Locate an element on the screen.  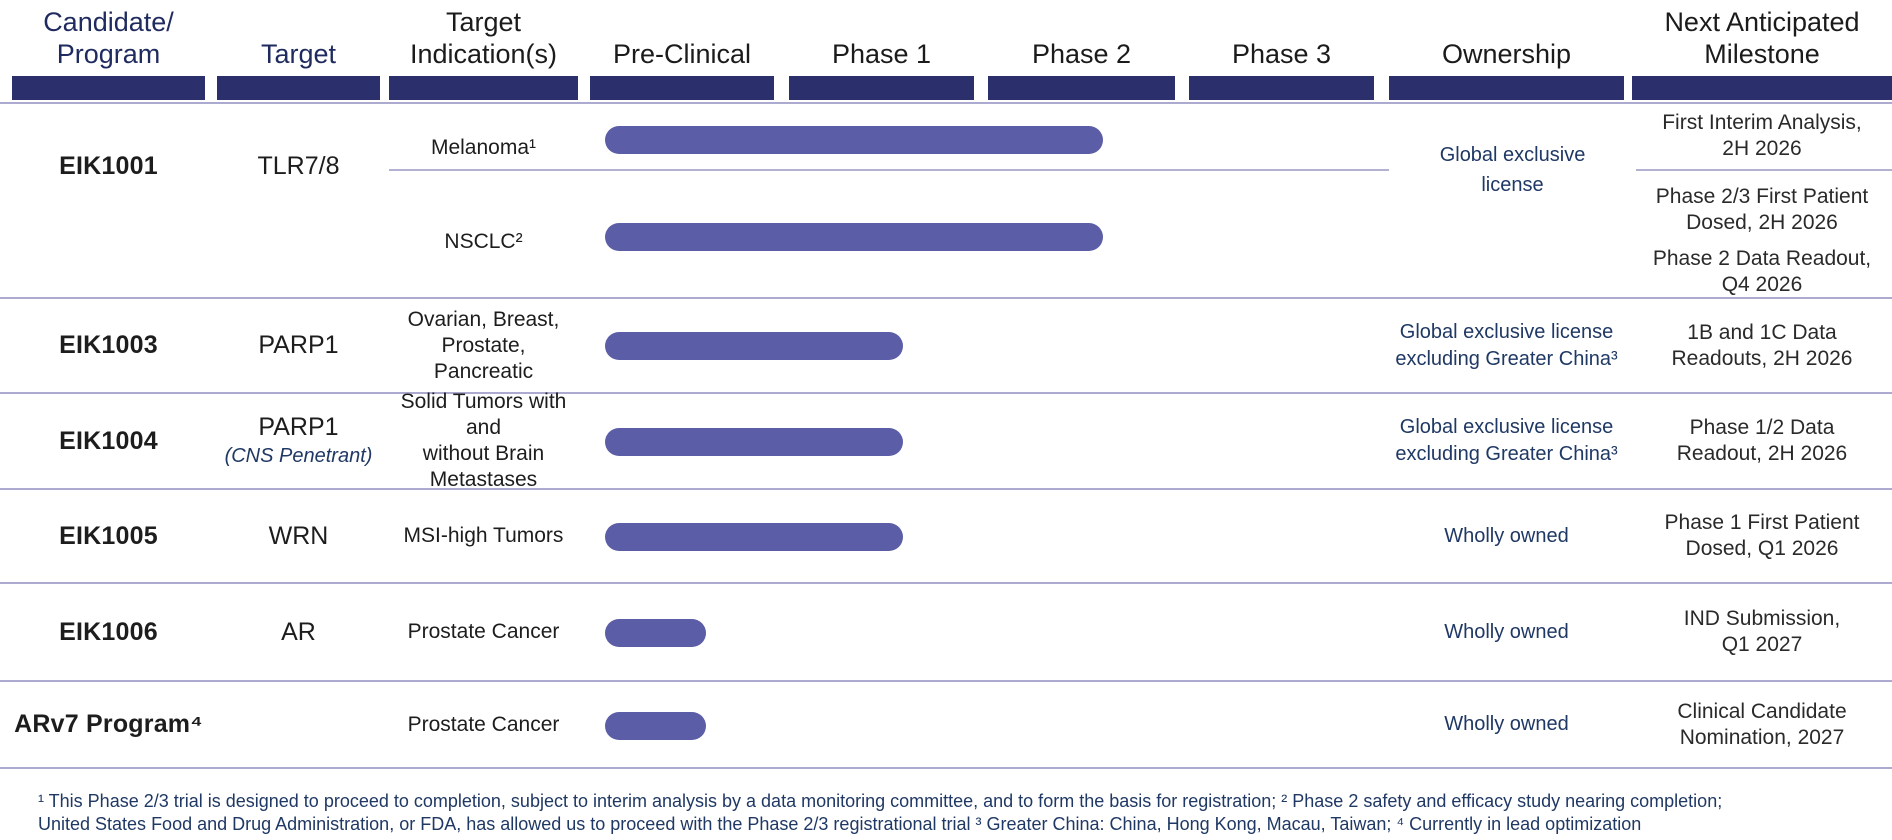
column-header-ownership: Ownership is located at coordinates (1506, 54).